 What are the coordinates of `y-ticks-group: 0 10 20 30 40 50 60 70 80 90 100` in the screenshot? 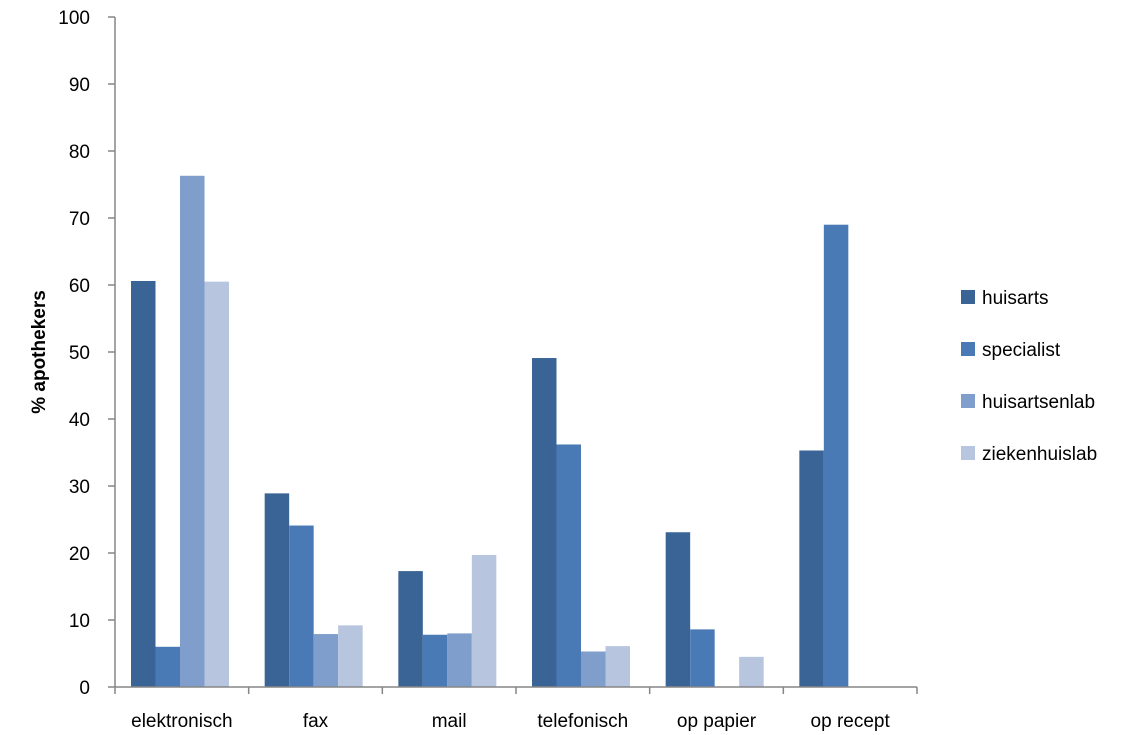 It's located at (86, 353).